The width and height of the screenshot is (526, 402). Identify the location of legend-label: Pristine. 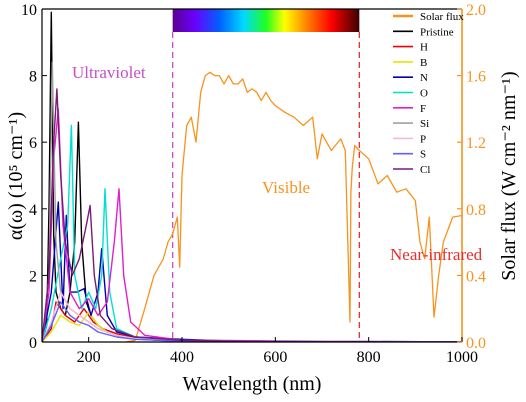
(437, 32).